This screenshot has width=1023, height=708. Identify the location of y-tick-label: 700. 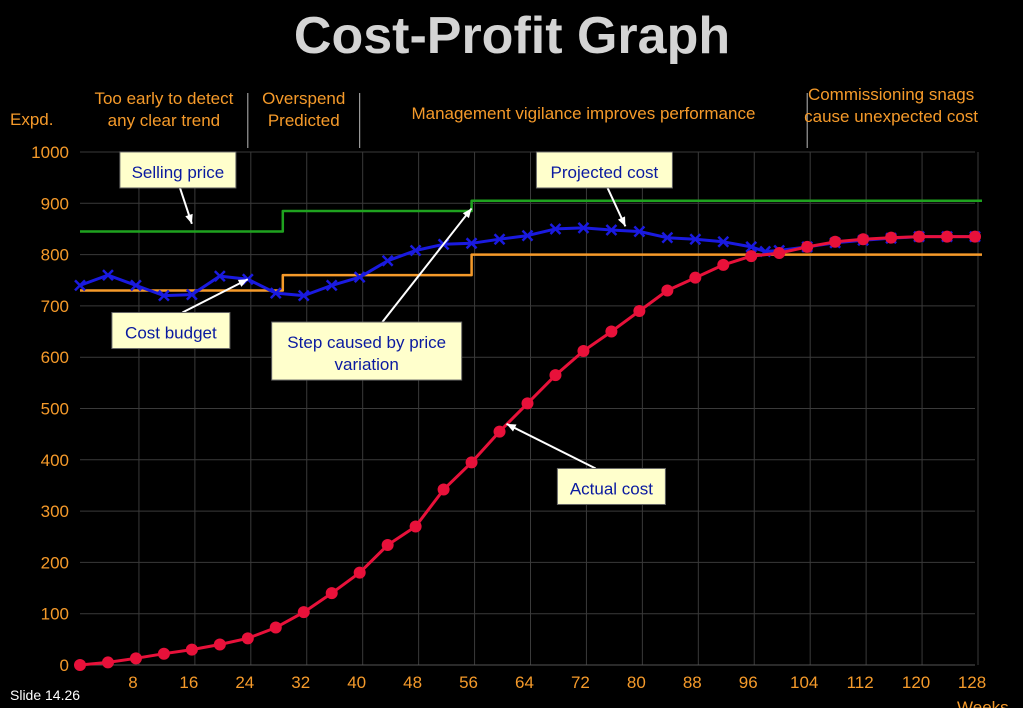
(55, 306).